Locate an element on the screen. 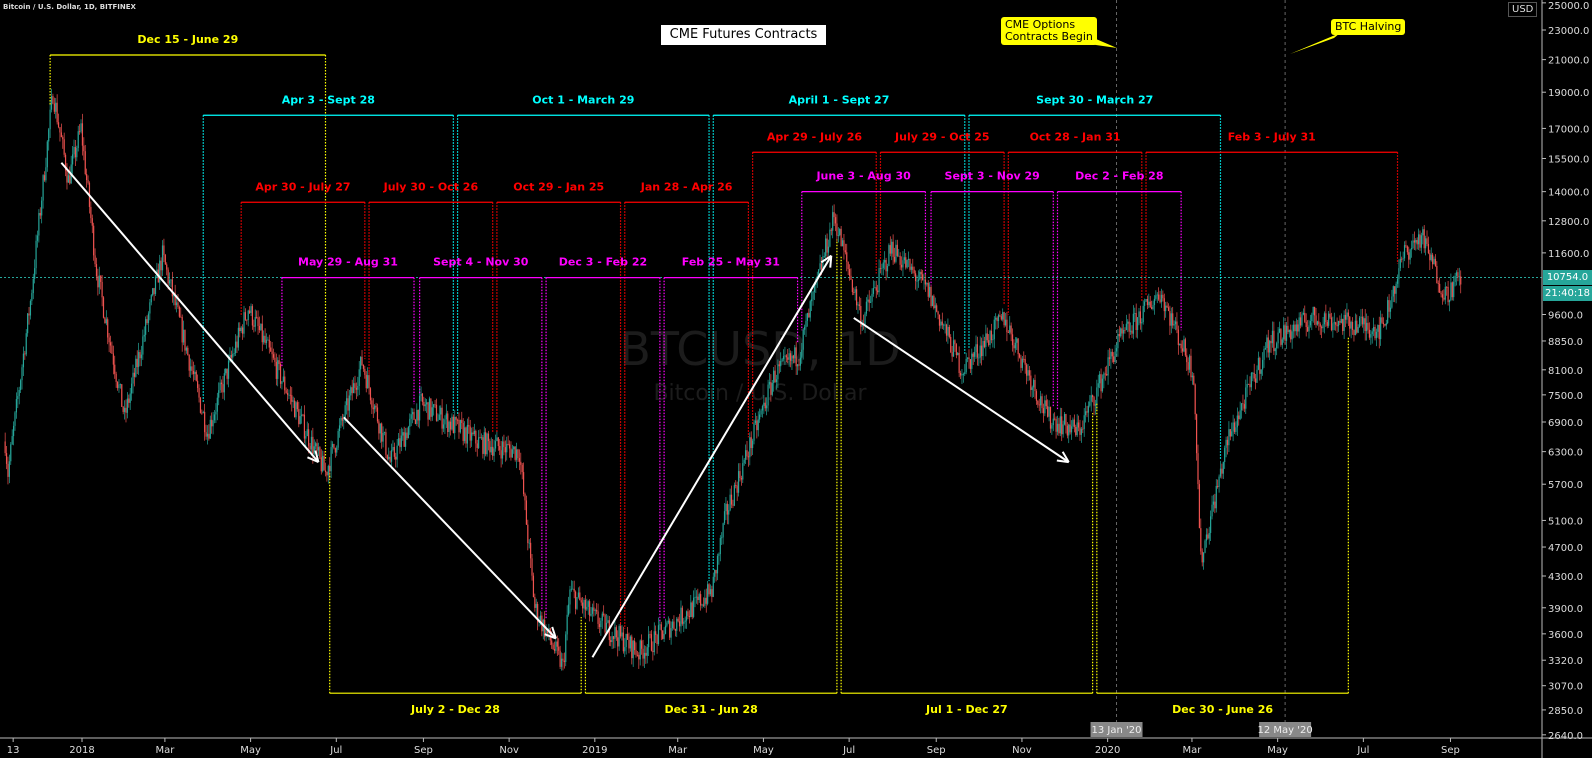 The image size is (1592, 758). price-tick-label: 3600.0 is located at coordinates (1565, 635).